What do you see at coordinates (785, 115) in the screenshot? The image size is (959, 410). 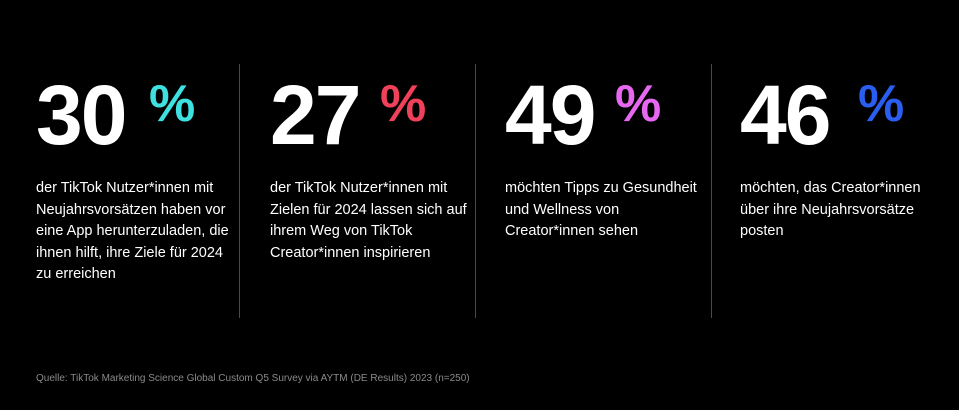 I see `stat-number: 46` at bounding box center [785, 115].